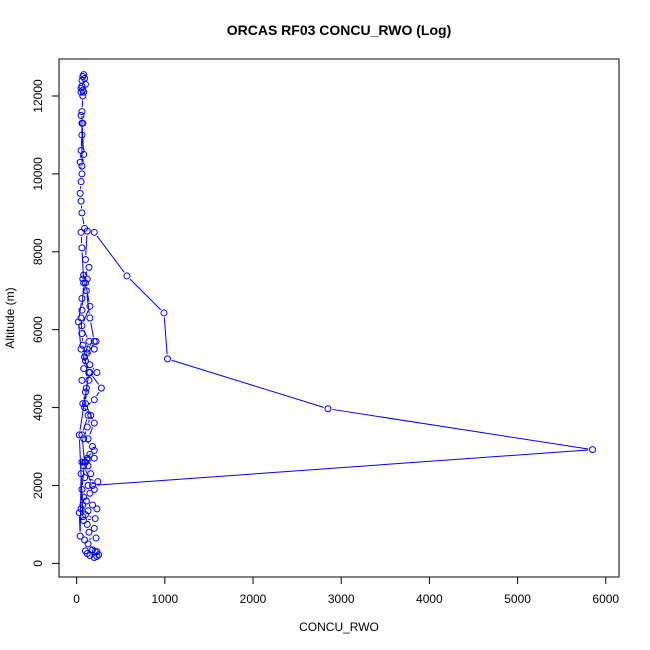  Describe the element at coordinates (346, 591) in the screenshot. I see `x-axis: 0 1000 2000 3000 4000 5000 6000` at that location.